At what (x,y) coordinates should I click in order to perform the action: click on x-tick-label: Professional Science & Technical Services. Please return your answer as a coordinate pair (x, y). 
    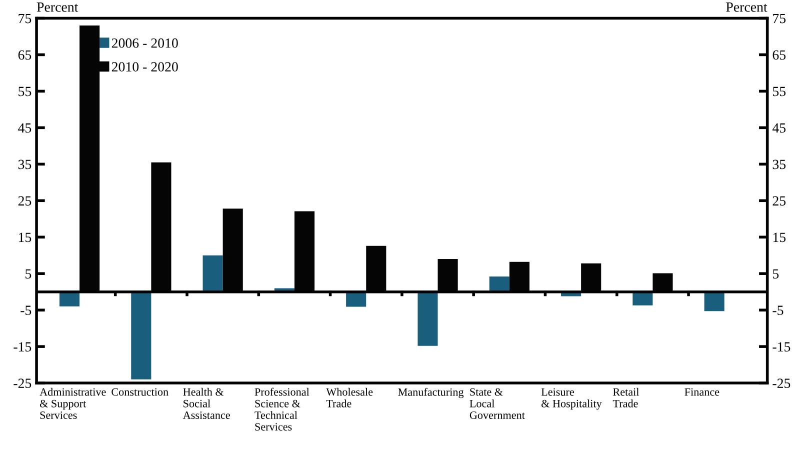
    Looking at the image, I should click on (282, 409).